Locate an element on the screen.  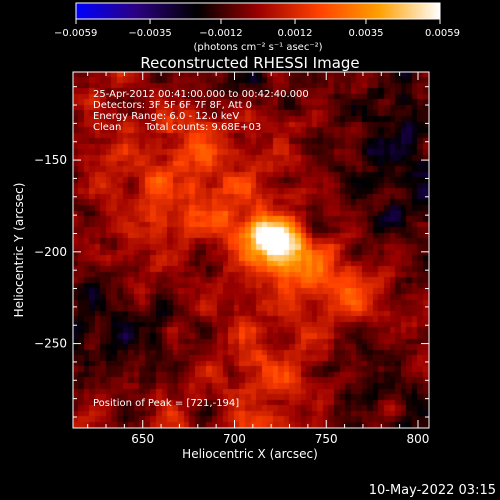
y-axis-label: Heliocentric Y (arcsec) is located at coordinates (19, 250).